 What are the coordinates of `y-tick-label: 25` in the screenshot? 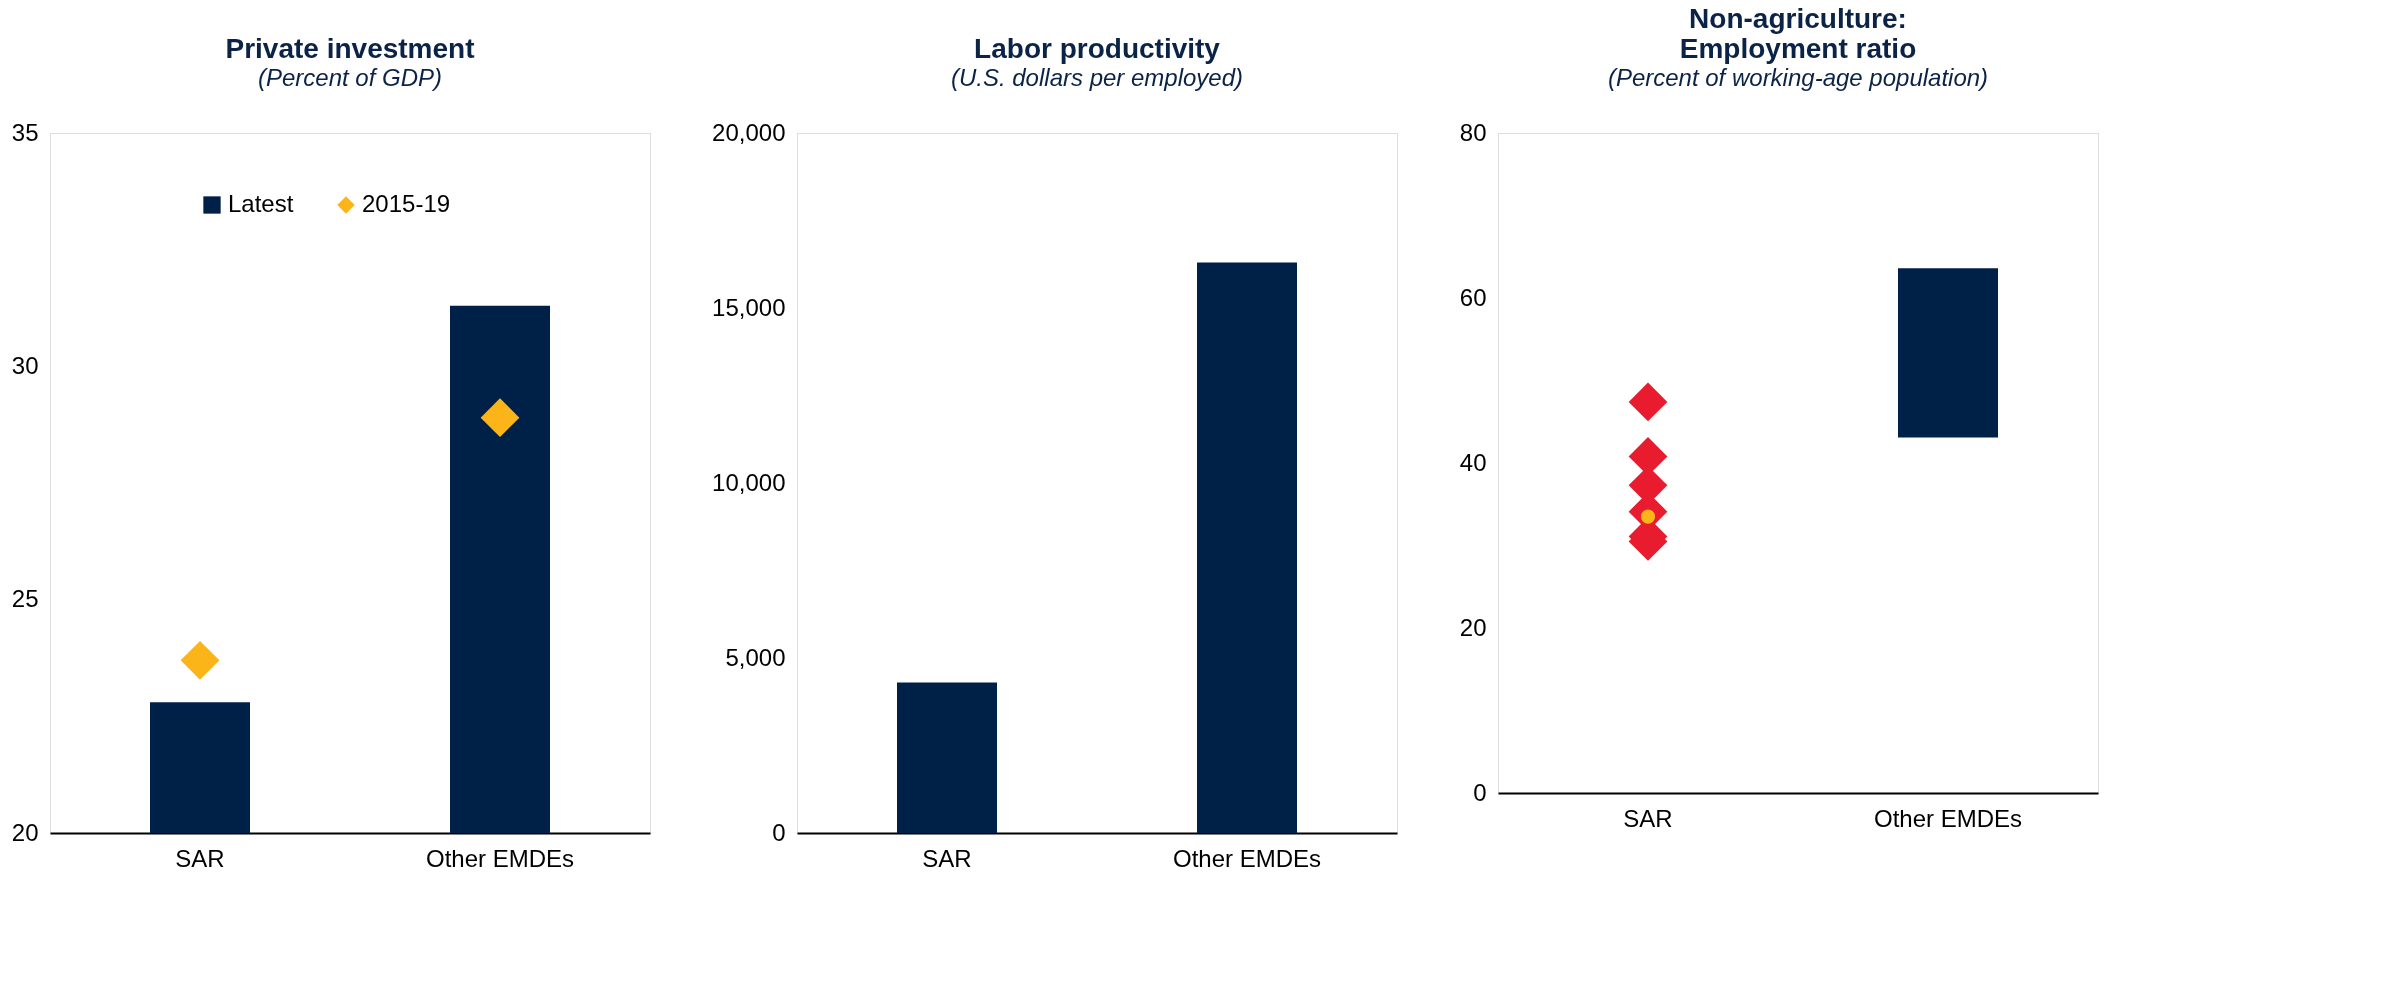 It's located at (25, 599).